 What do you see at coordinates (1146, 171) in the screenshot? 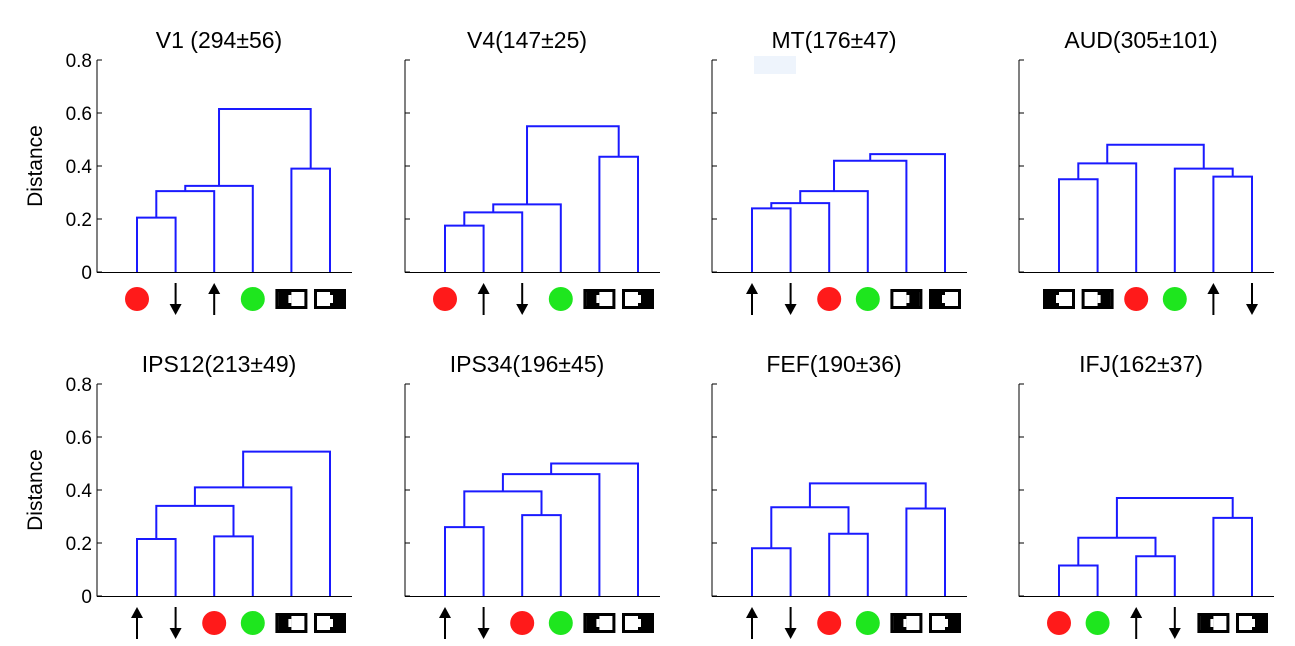
I see `dendrogram-panel-4: AUD(305±101)` at bounding box center [1146, 171].